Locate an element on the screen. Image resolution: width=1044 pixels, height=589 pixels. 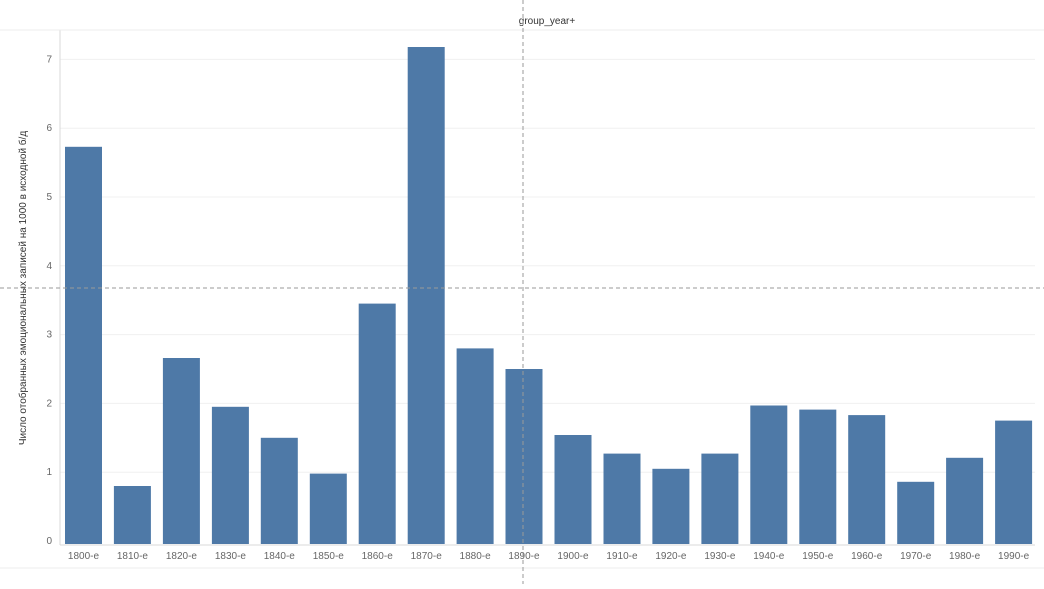
y-tick-label: 0 is located at coordinates (49, 541).